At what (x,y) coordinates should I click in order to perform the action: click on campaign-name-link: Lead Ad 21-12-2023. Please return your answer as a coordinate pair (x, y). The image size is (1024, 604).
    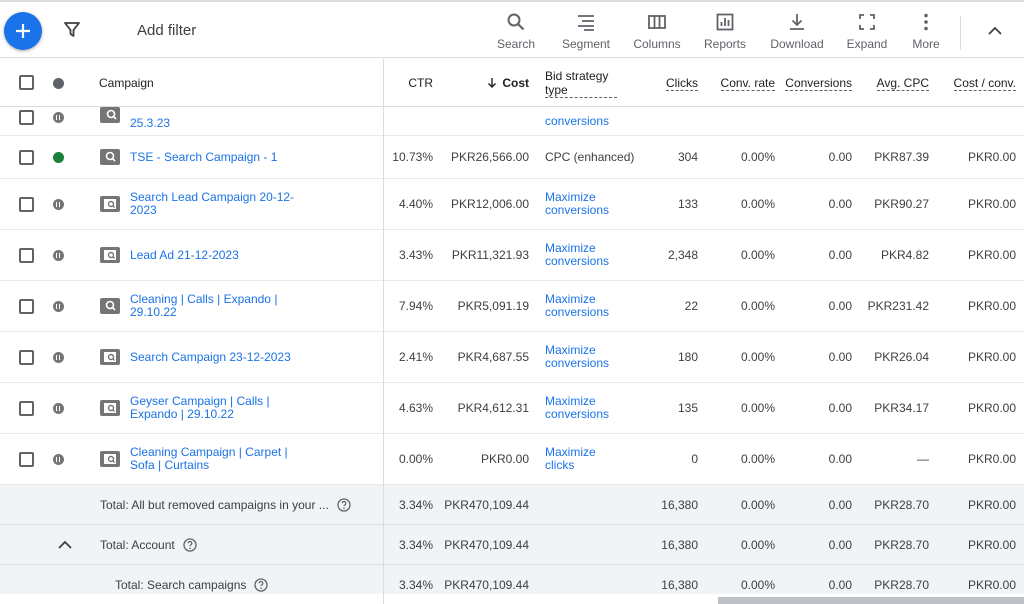
    Looking at the image, I should click on (184, 255).